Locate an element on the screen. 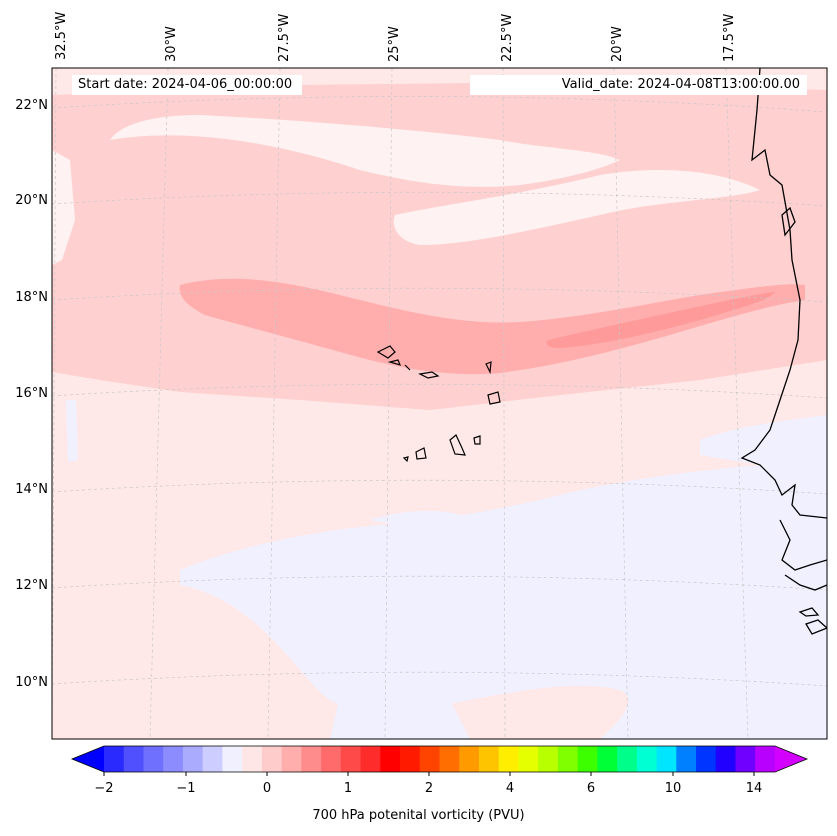  colorbar-tick: 4 is located at coordinates (510, 788).